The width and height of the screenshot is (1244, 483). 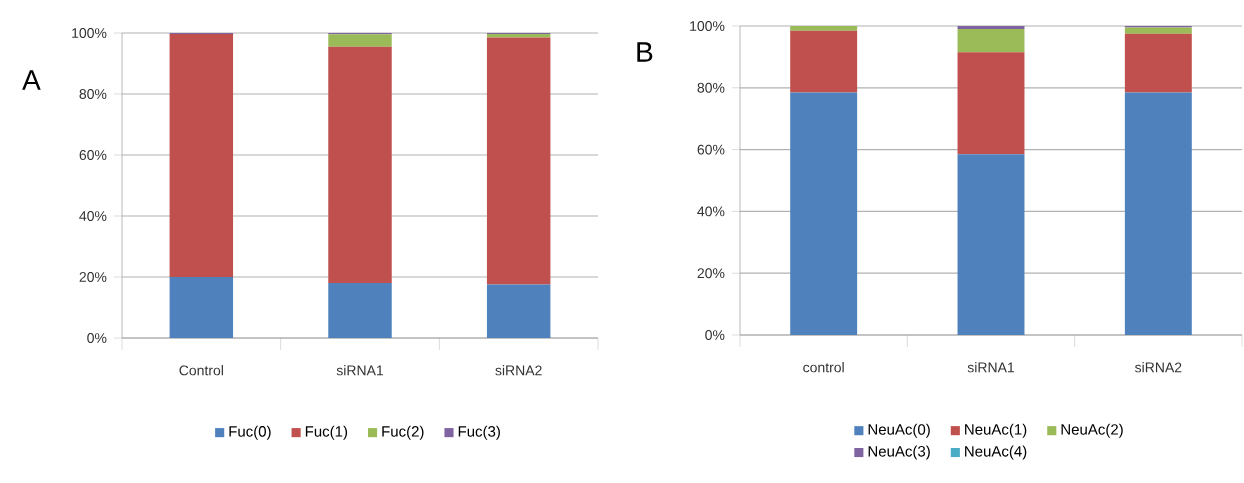 I want to click on x-tick-label: control, so click(x=823, y=367).